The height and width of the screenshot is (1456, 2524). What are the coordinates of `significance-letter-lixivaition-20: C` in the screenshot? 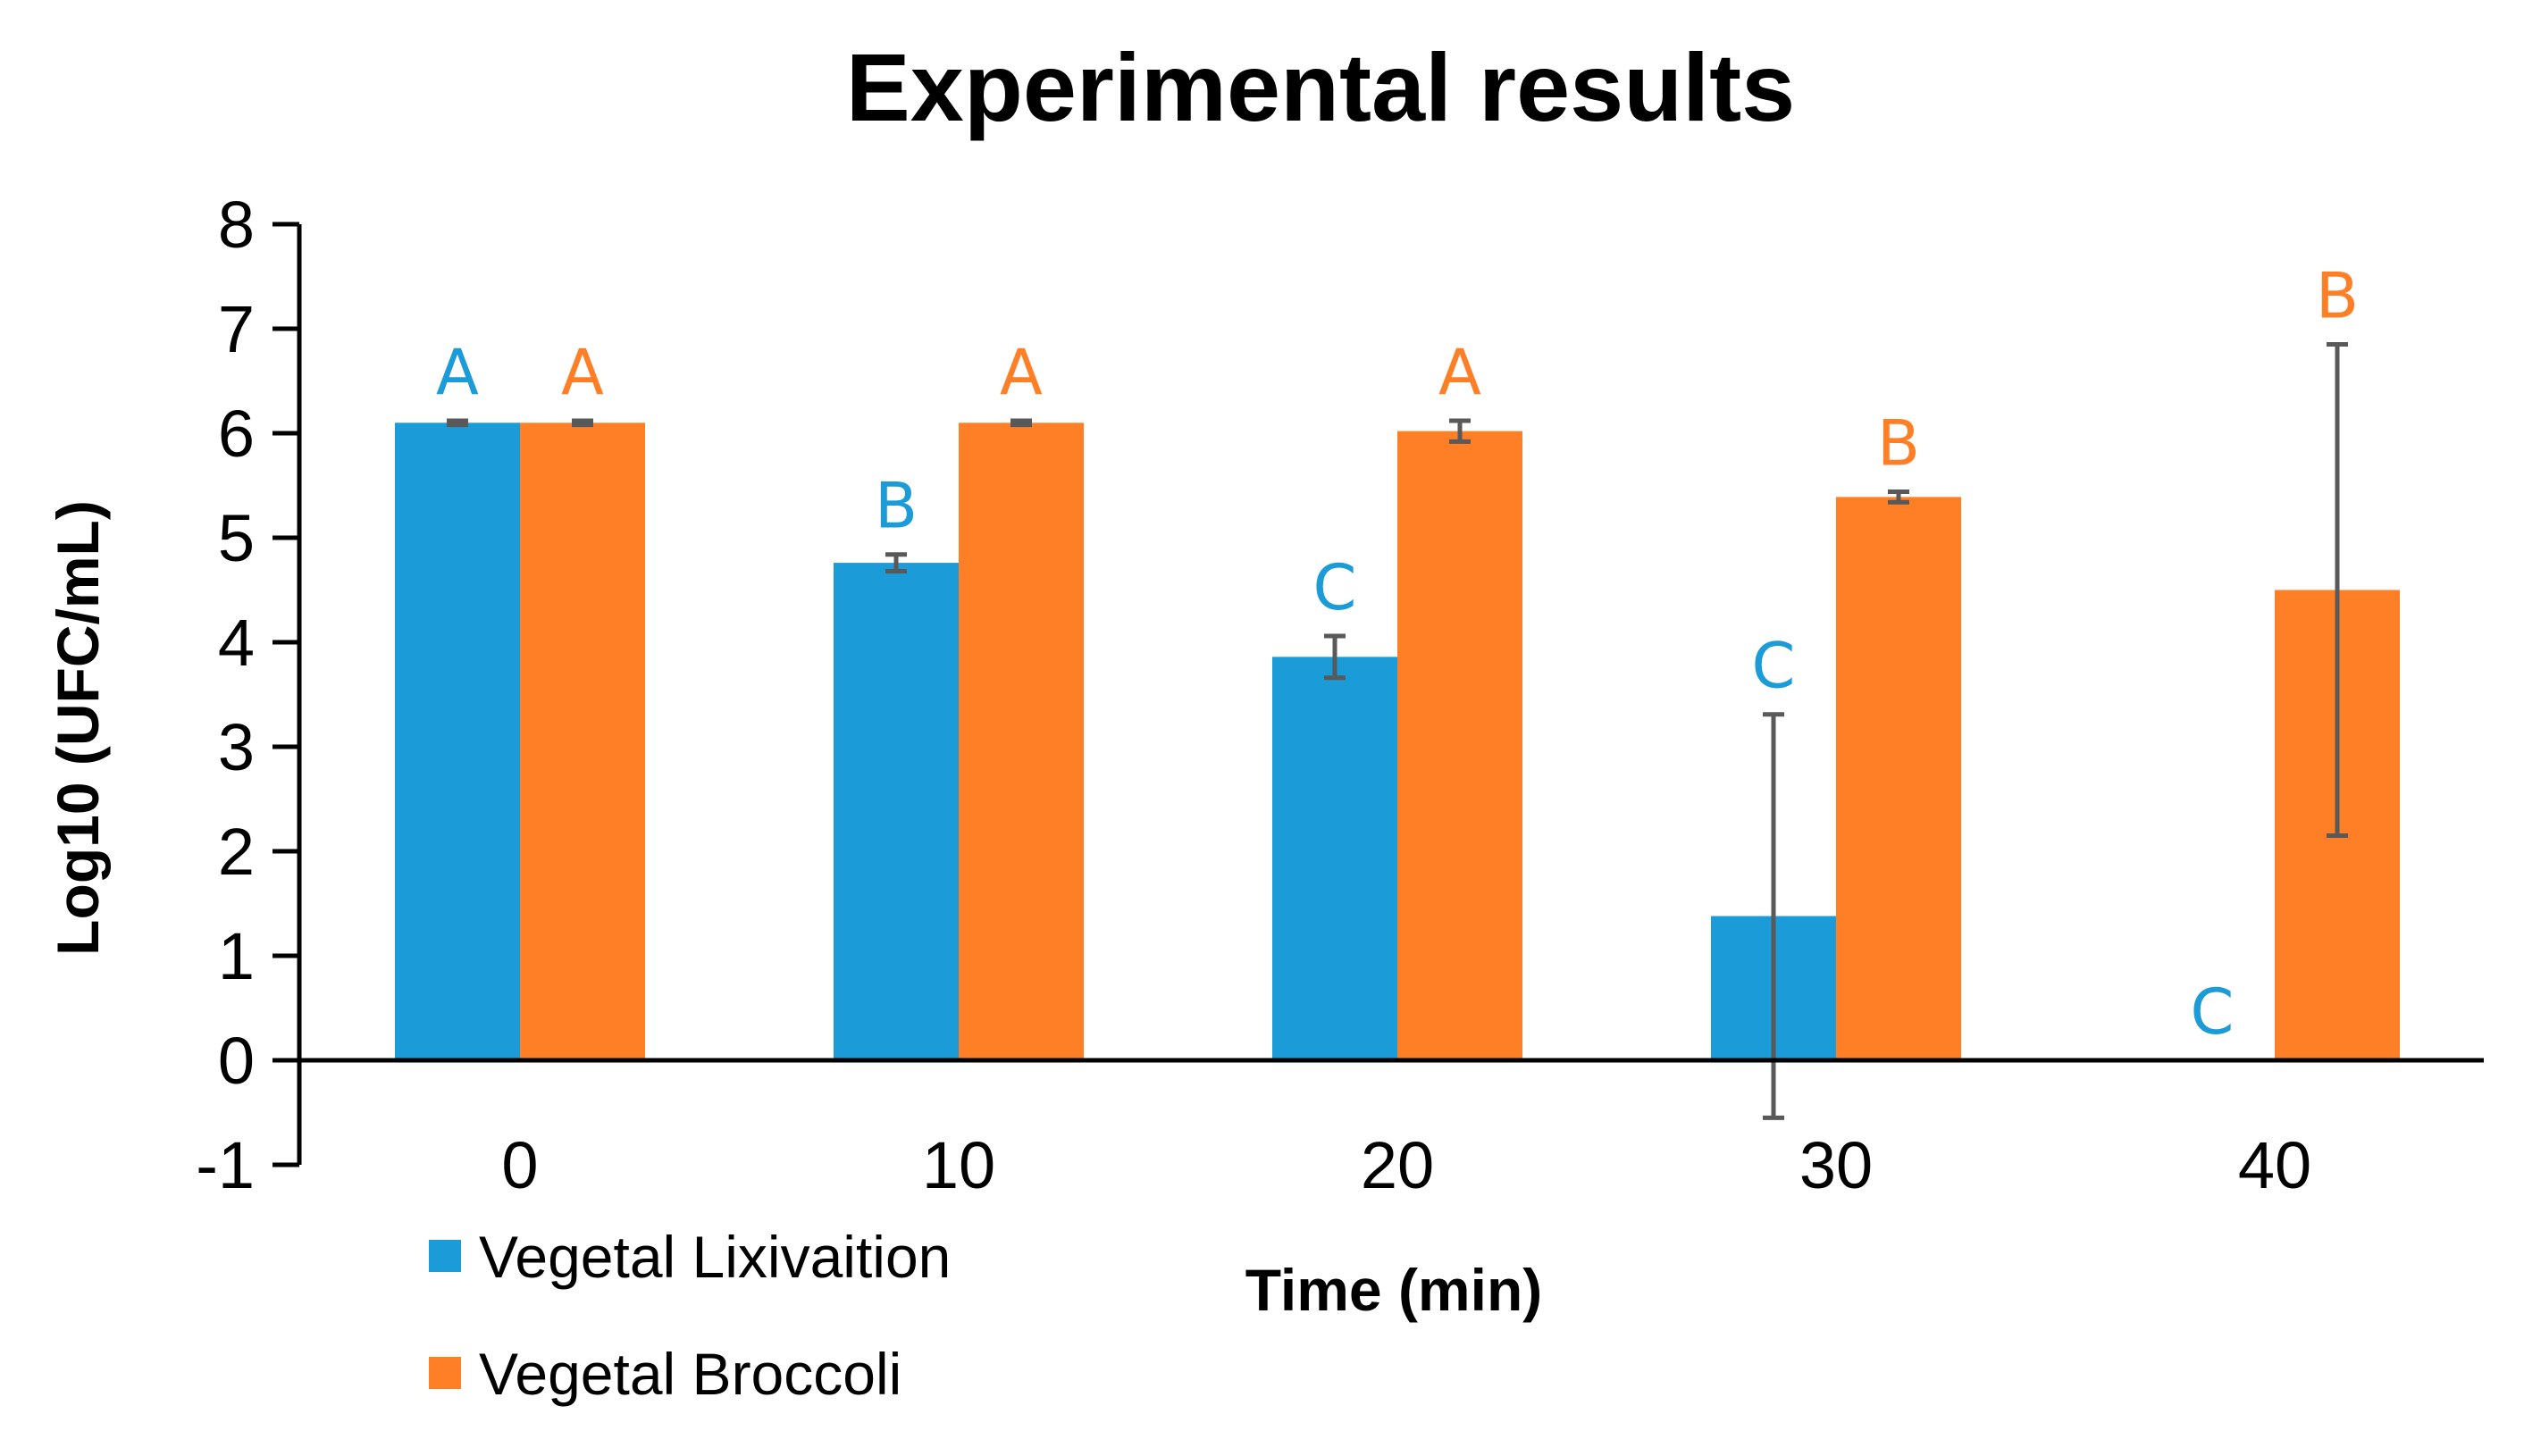 It's located at (1335, 587).